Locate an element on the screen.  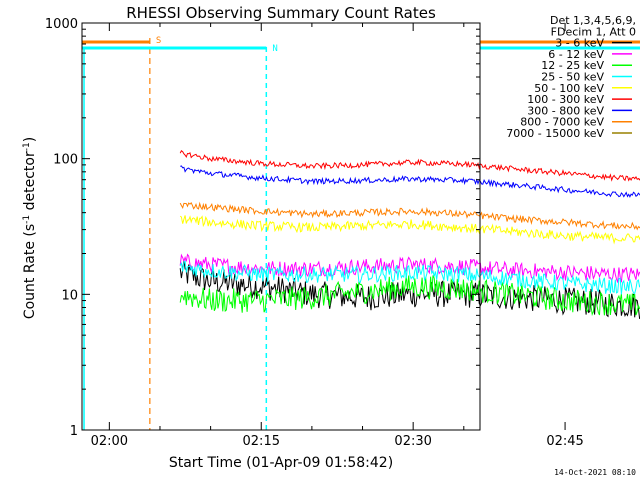
legend-header-1: FDecim 1, Att 0 is located at coordinates (593, 31).